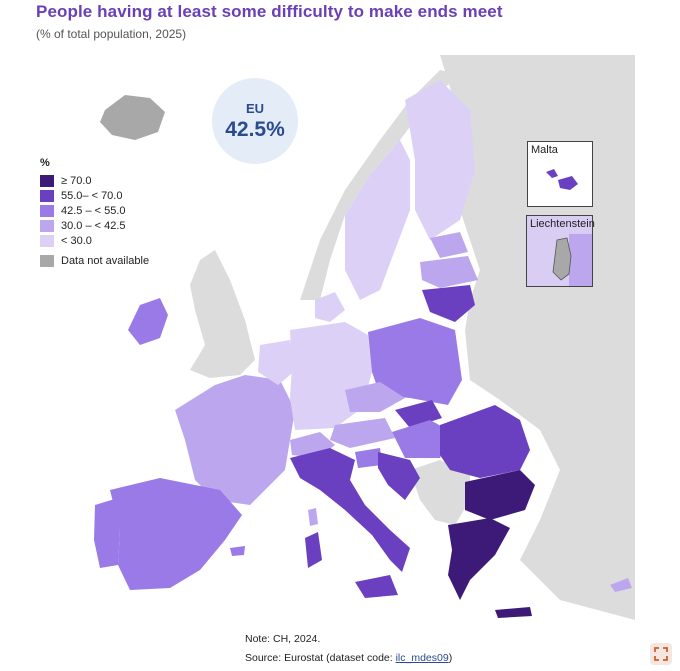 The image size is (680, 671). What do you see at coordinates (422, 439) in the screenshot?
I see `region-hungary` at bounding box center [422, 439].